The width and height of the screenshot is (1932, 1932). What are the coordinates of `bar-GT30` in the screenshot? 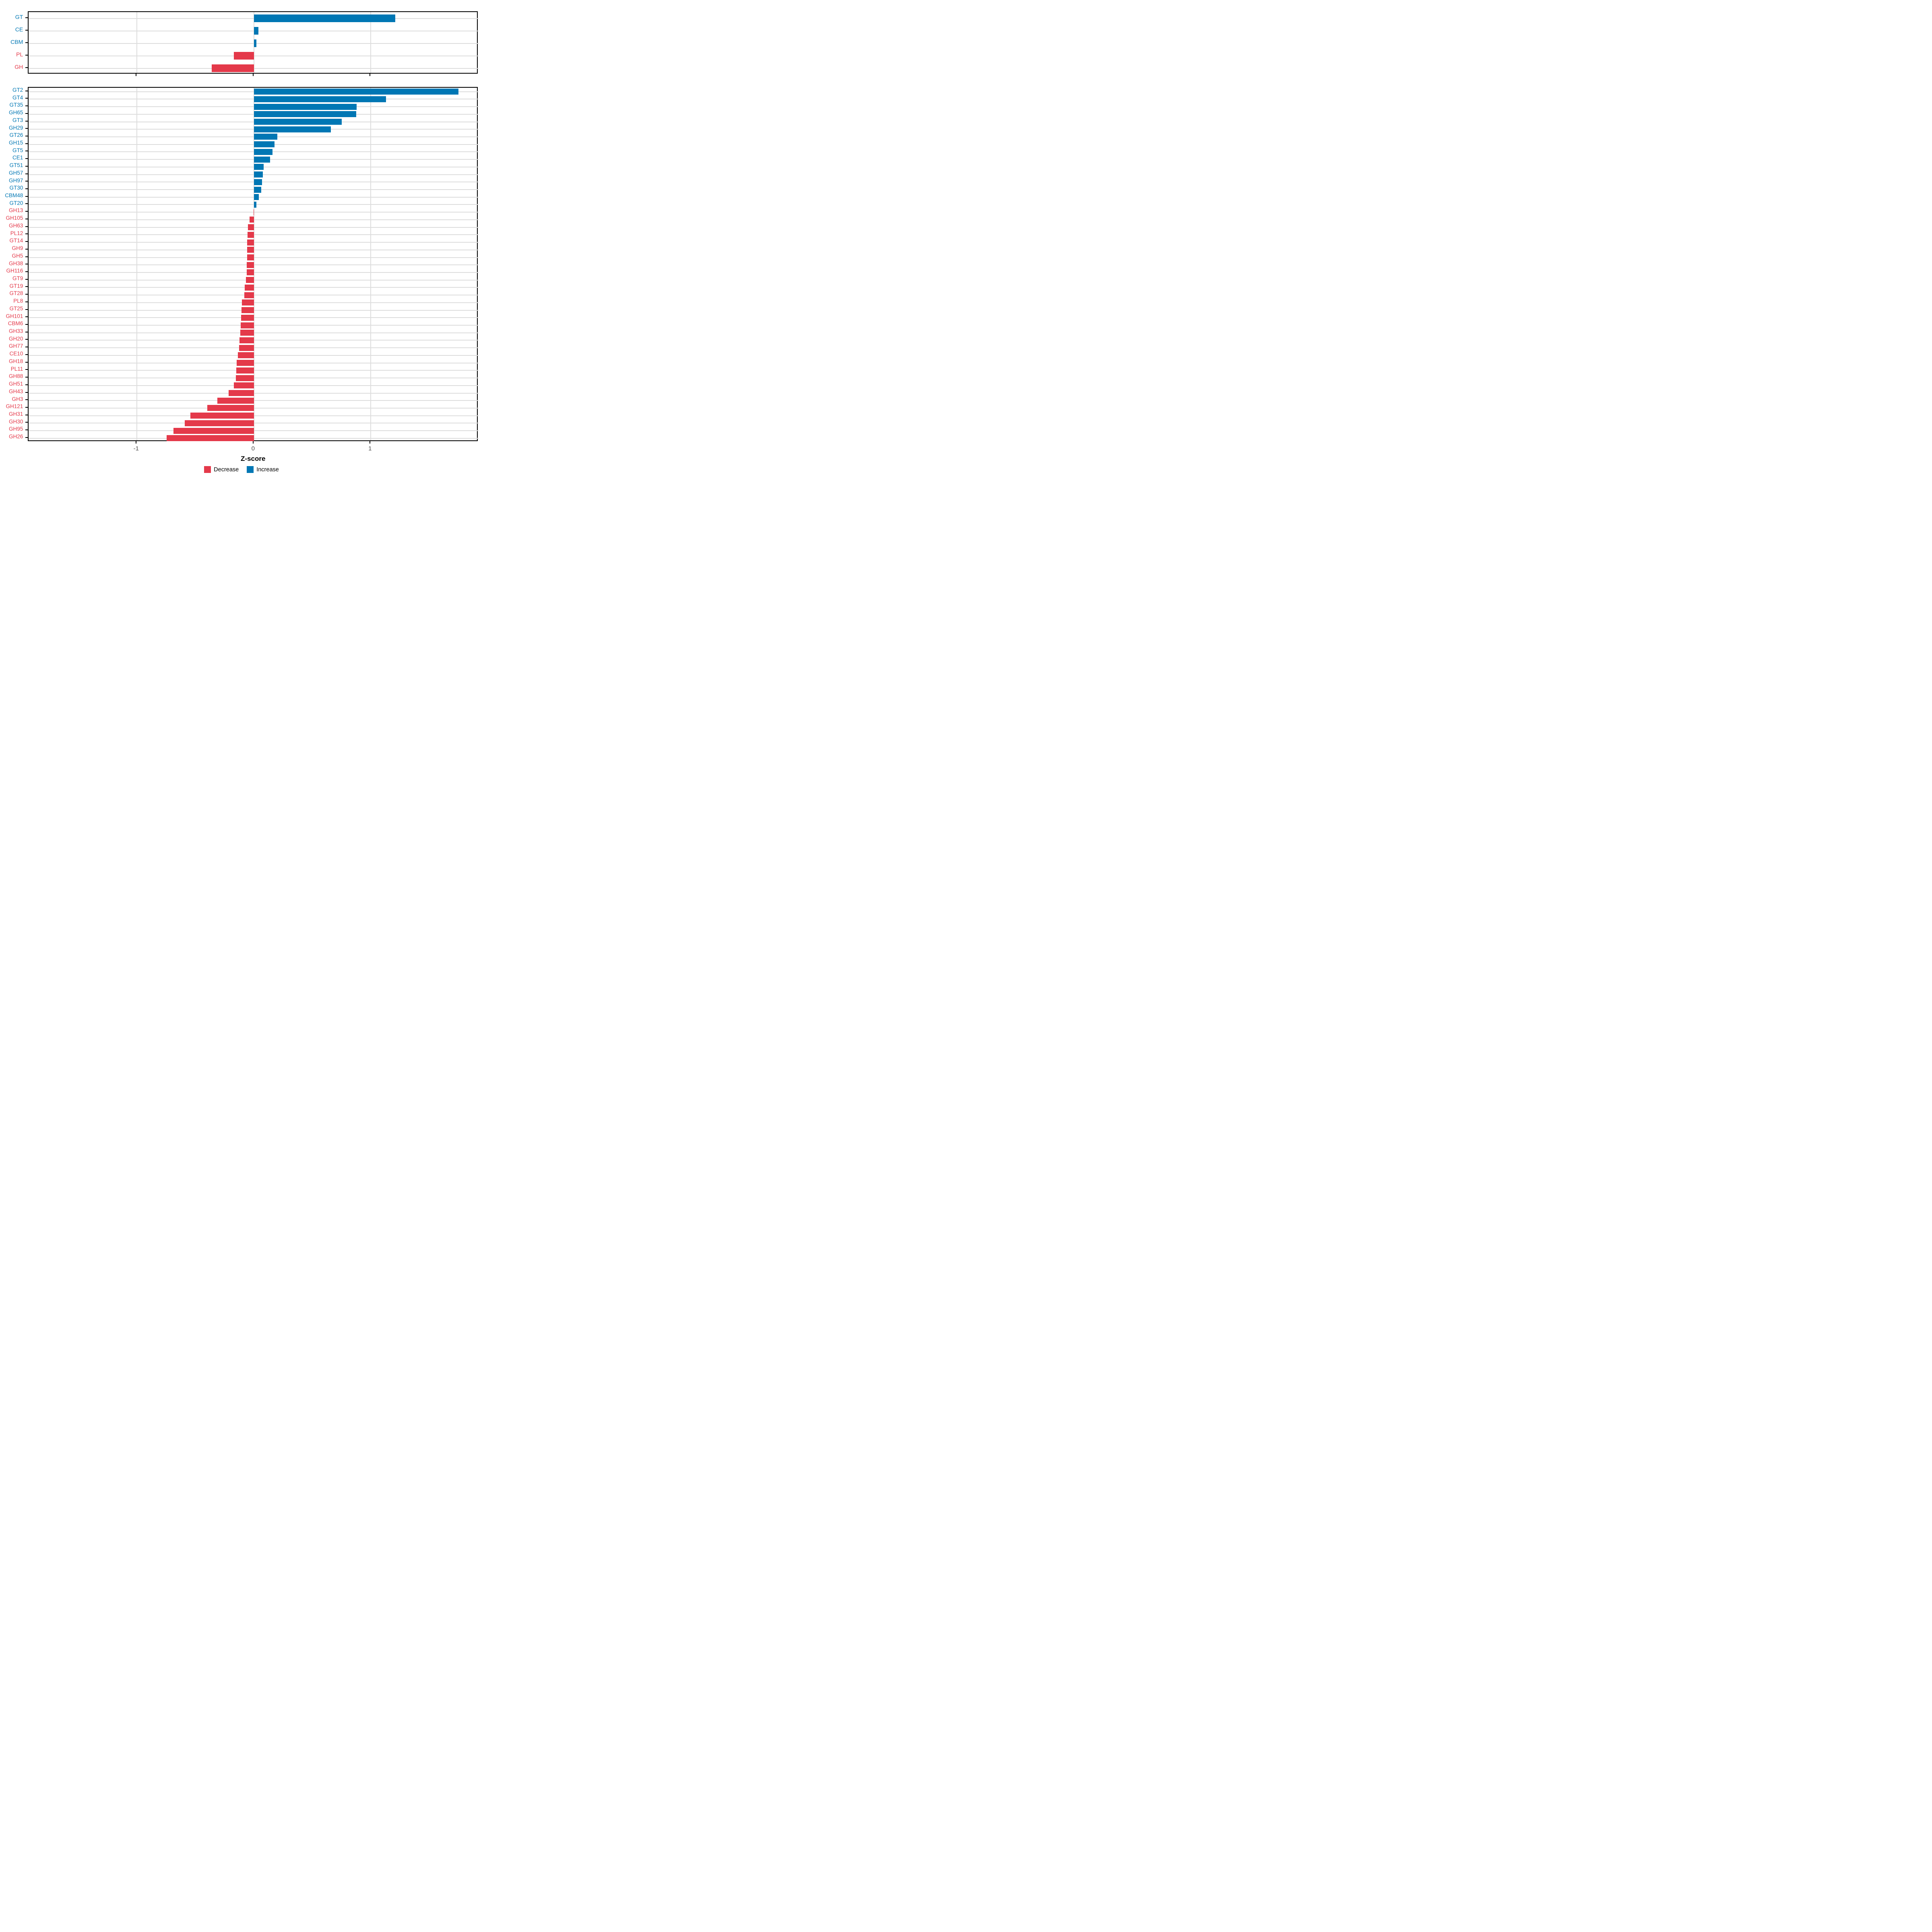 It's located at (258, 189).